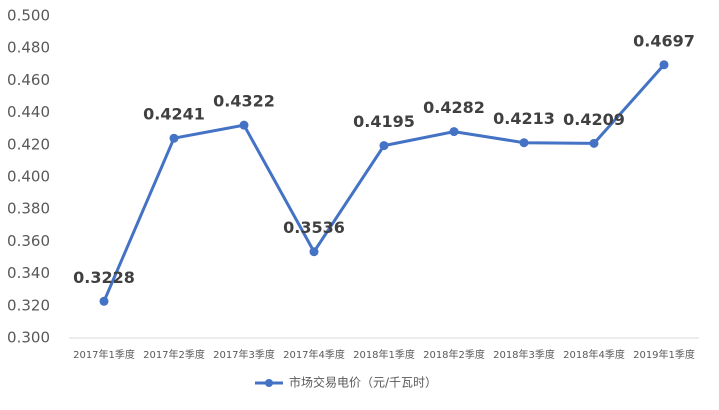 The image size is (719, 410). I want to click on y-tick-label: 0.420, so click(28, 144).